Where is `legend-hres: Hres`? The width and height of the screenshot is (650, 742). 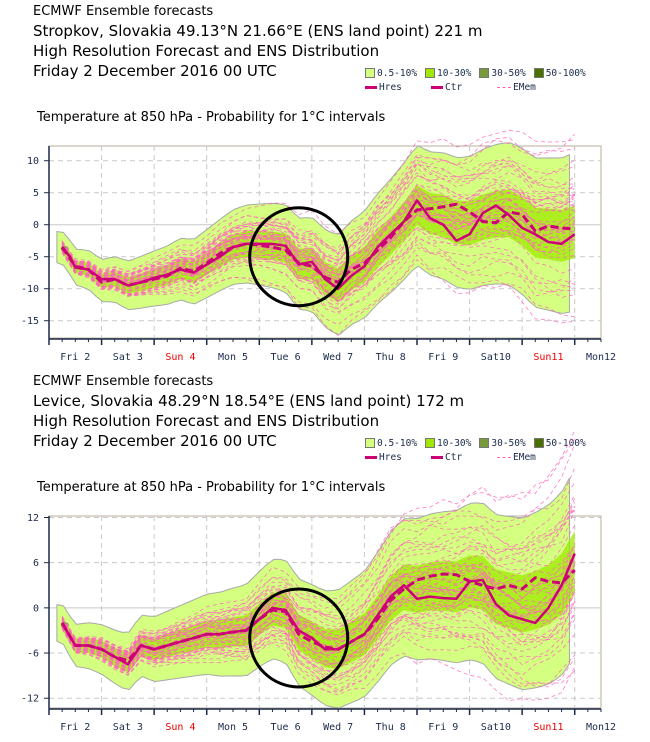 legend-hres: Hres is located at coordinates (394, 87).